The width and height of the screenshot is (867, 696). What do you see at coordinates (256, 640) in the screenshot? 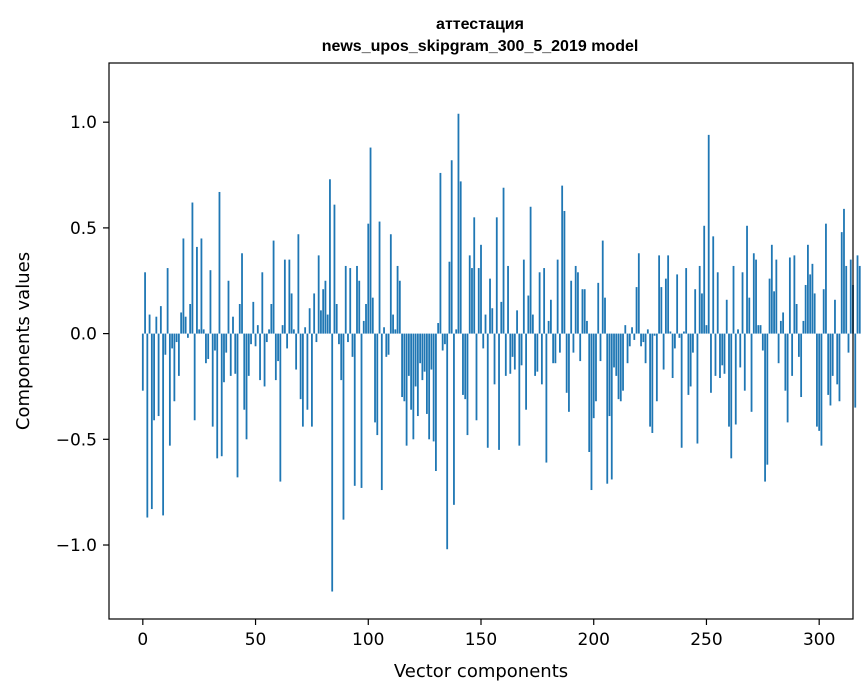
I see `x-tick-label: 50` at bounding box center [256, 640].